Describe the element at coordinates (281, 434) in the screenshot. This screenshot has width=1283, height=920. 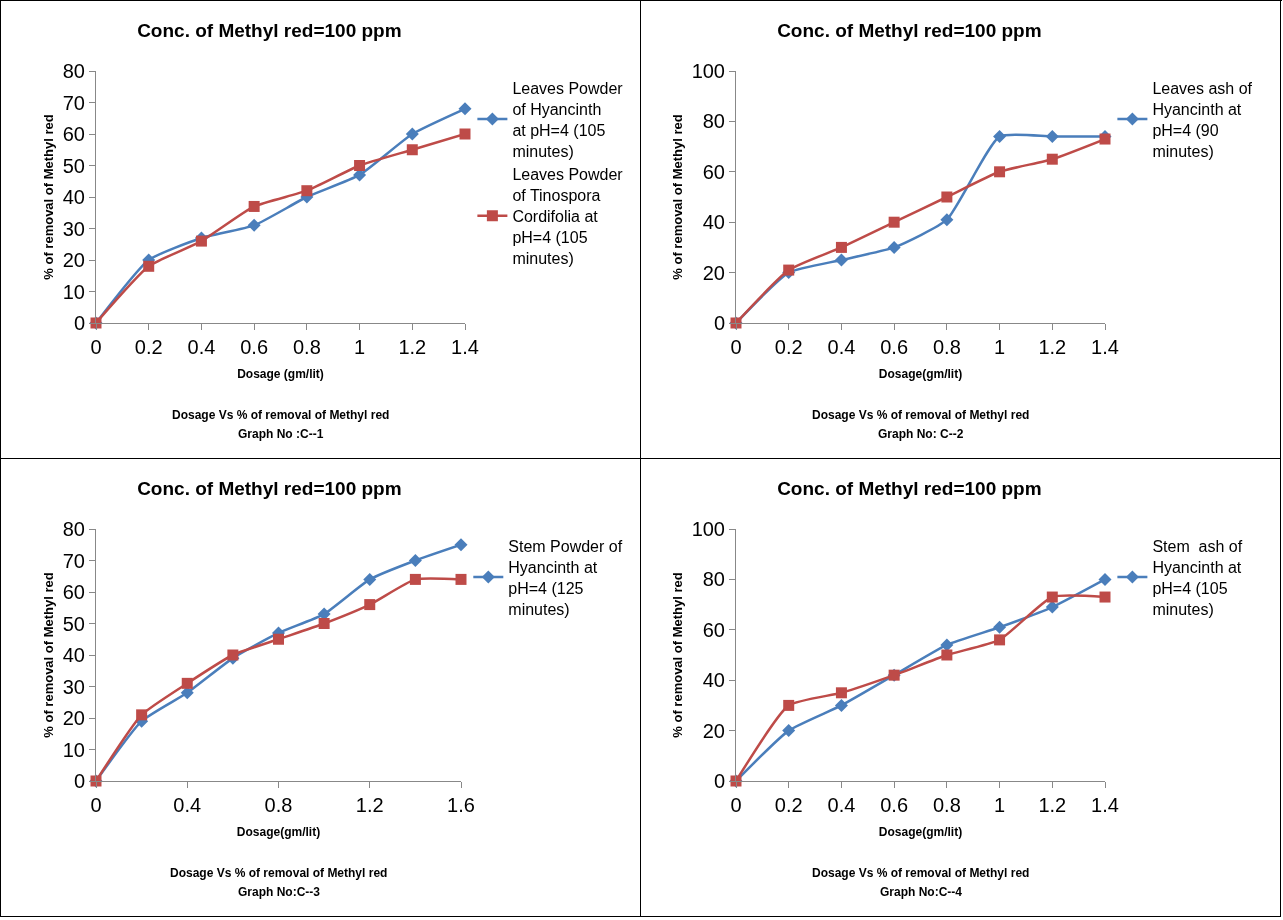
I see `text: Graph No :C--1` at that location.